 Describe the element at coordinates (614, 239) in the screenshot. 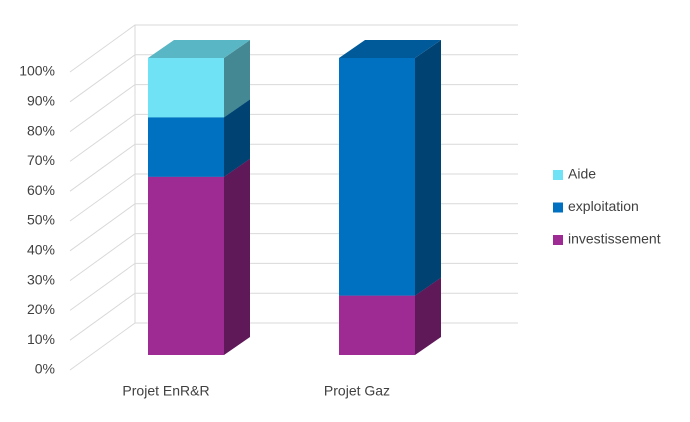

I see `legend-label: investissement` at that location.